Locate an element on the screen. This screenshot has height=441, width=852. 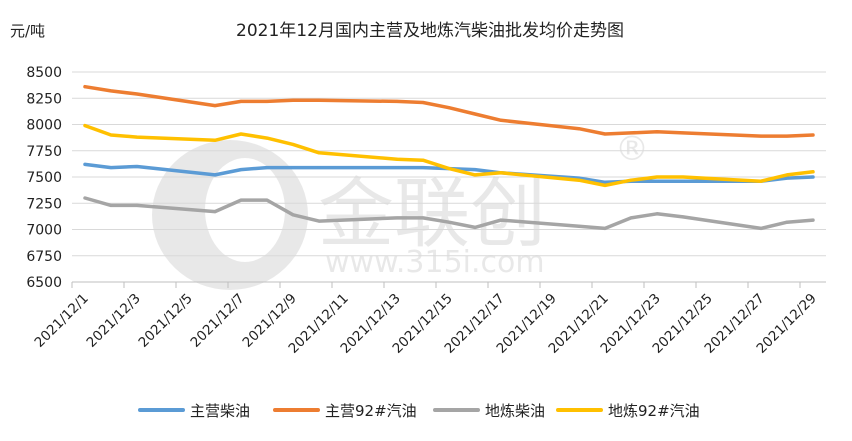
watermark-registered-mark: ® is located at coordinates (632, 149).